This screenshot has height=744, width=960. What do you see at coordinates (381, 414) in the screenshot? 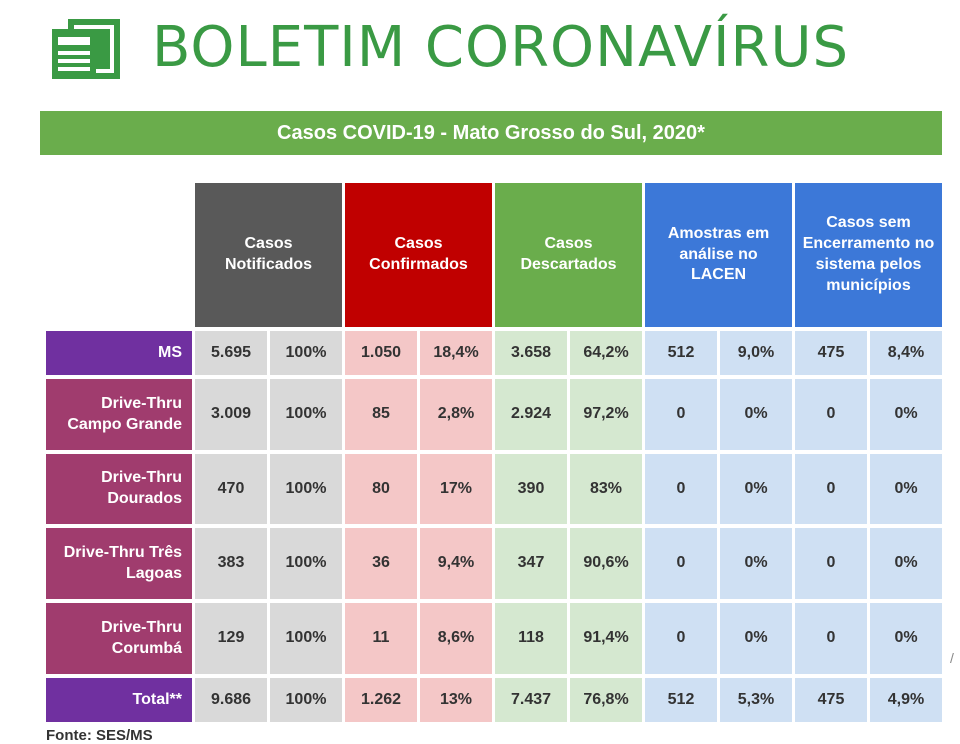
I see `table-cell: 85` at bounding box center [381, 414].